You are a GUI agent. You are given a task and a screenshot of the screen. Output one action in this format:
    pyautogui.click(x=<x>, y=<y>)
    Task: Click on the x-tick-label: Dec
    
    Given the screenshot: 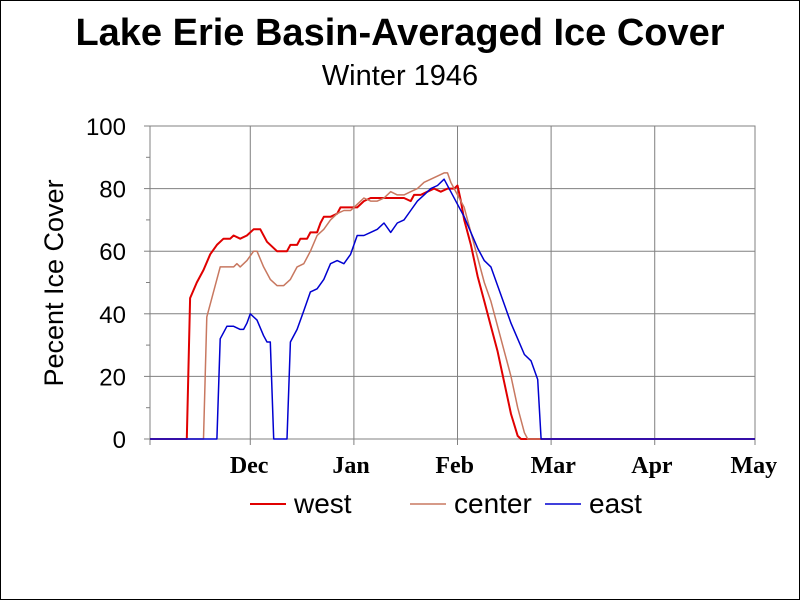 What is the action you would take?
    pyautogui.click(x=249, y=466)
    